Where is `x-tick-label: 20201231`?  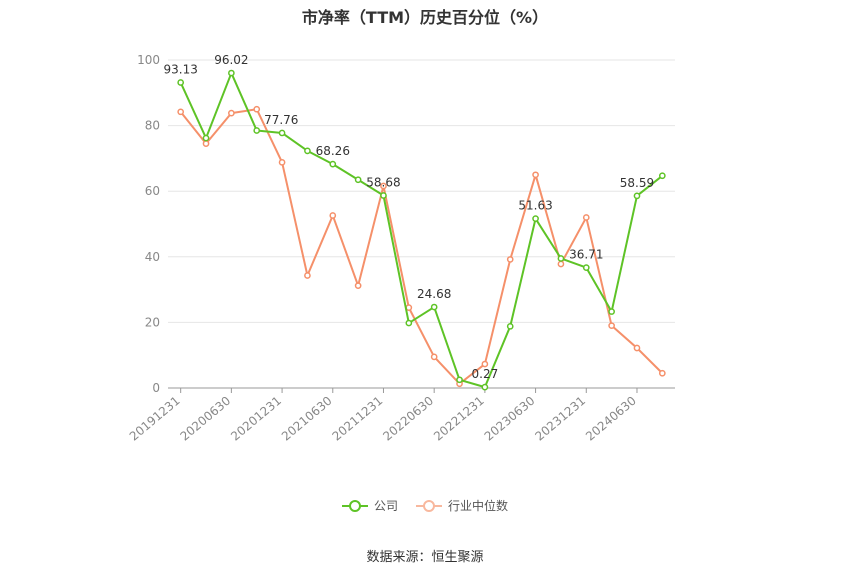 x-tick-label: 20201231 is located at coordinates (256, 419).